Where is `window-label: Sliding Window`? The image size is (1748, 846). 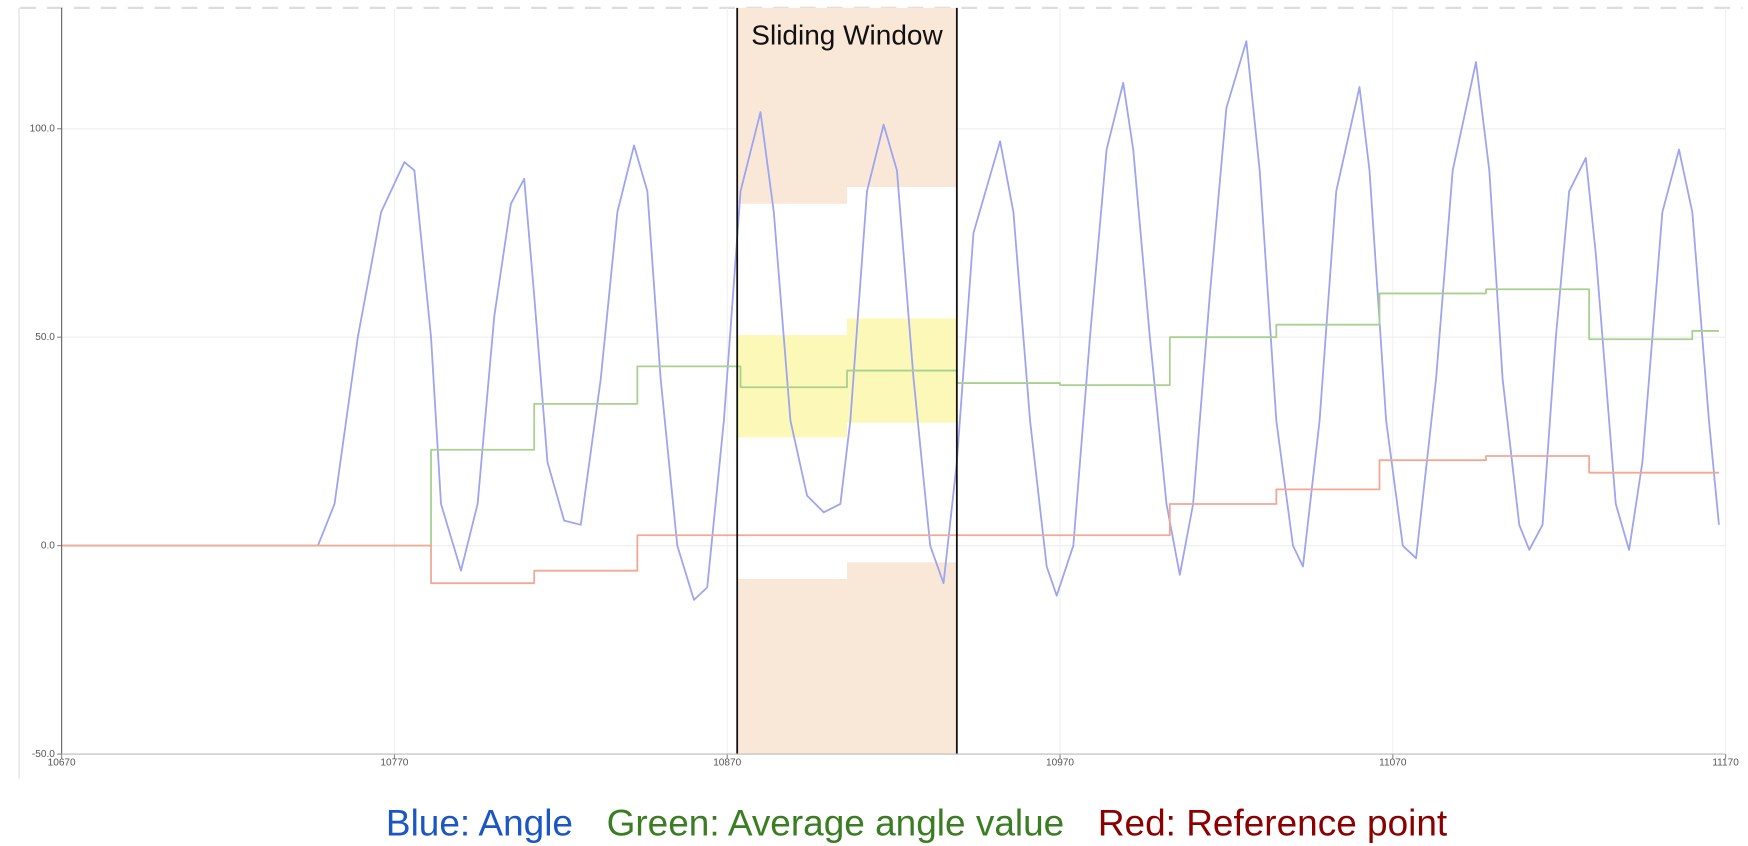
window-label: Sliding Window is located at coordinates (847, 34).